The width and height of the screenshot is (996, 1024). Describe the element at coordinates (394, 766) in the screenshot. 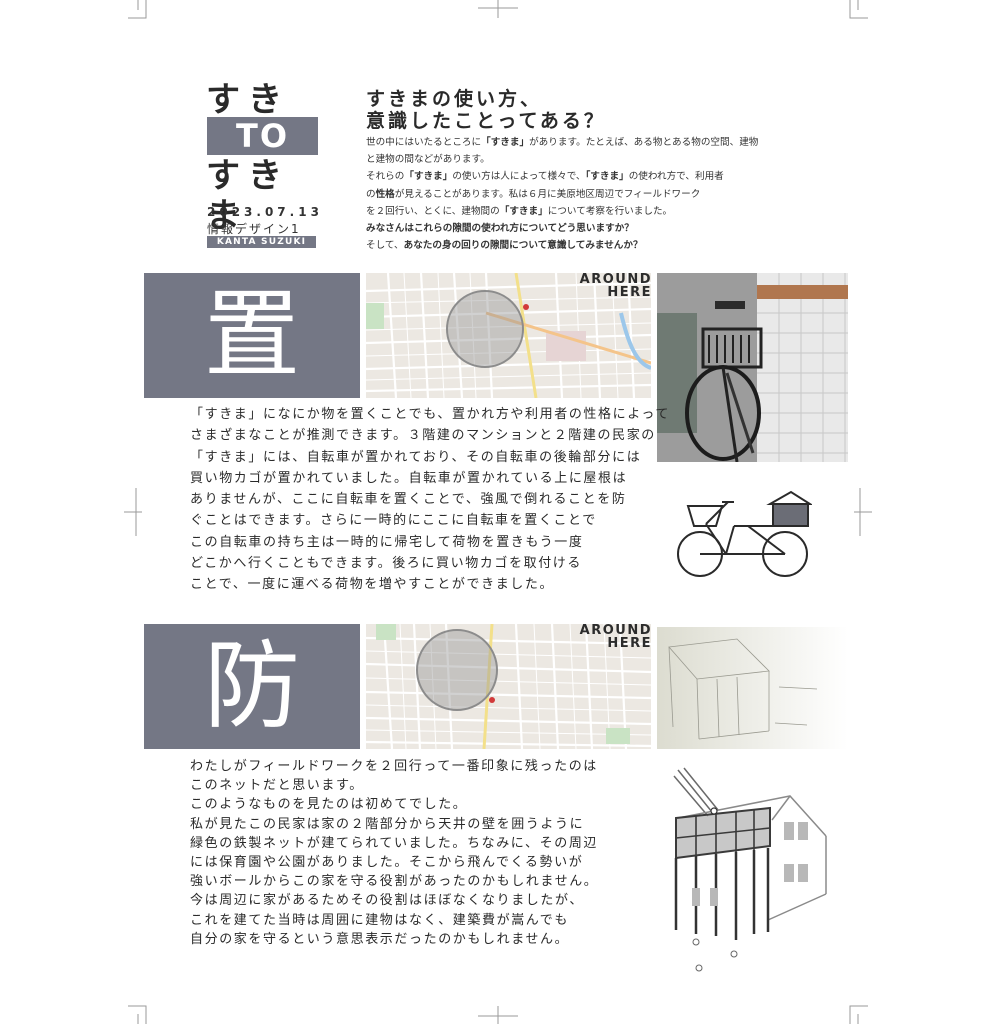

I see `paragraph-line: わたしがフィールドワークを２回行って一番印象に残ったのは` at that location.